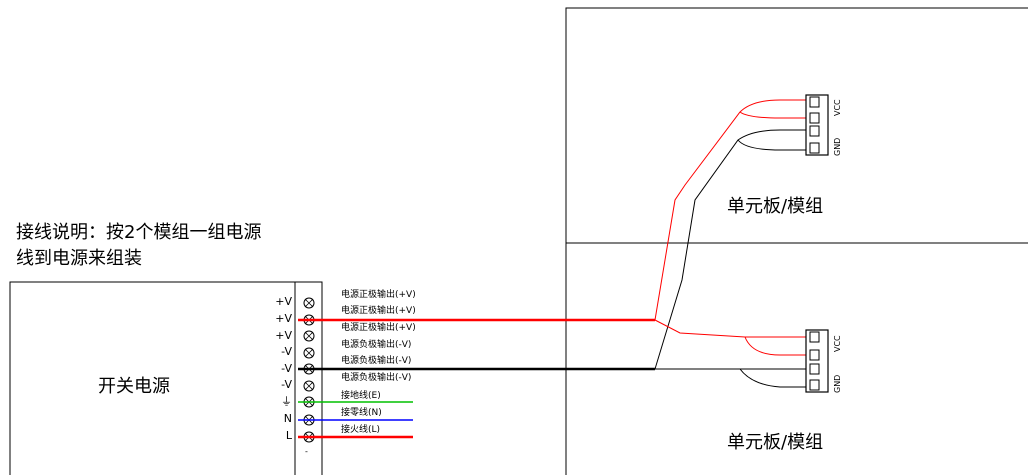 The image size is (1028, 475). What do you see at coordinates (306, 451) in the screenshot?
I see `terminal-tick: -` at bounding box center [306, 451].